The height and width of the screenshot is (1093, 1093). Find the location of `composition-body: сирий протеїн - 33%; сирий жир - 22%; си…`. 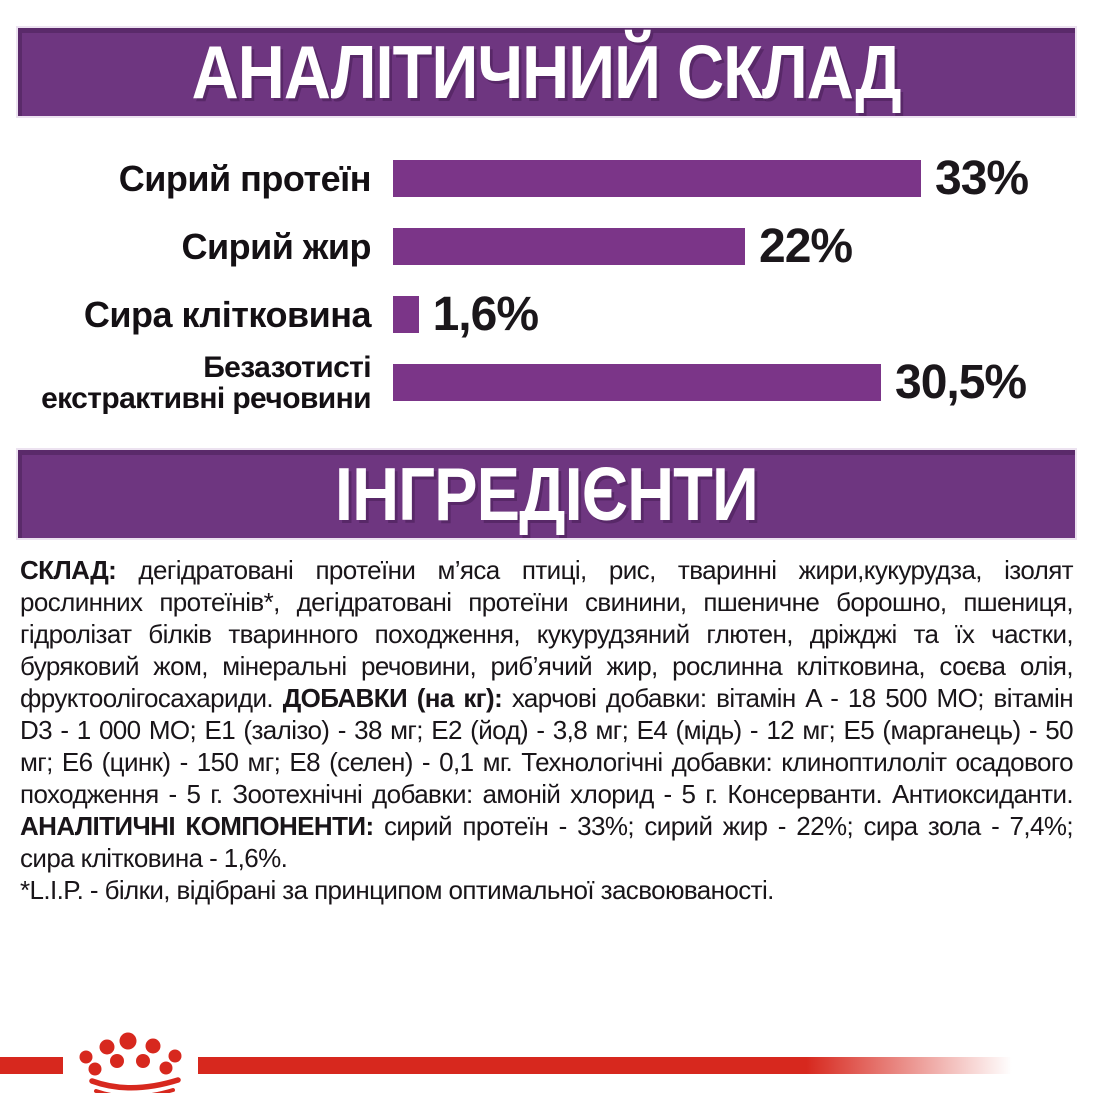

composition-body: сирий протеїн - 33%; сирий жир - 22%; си… is located at coordinates (547, 842).